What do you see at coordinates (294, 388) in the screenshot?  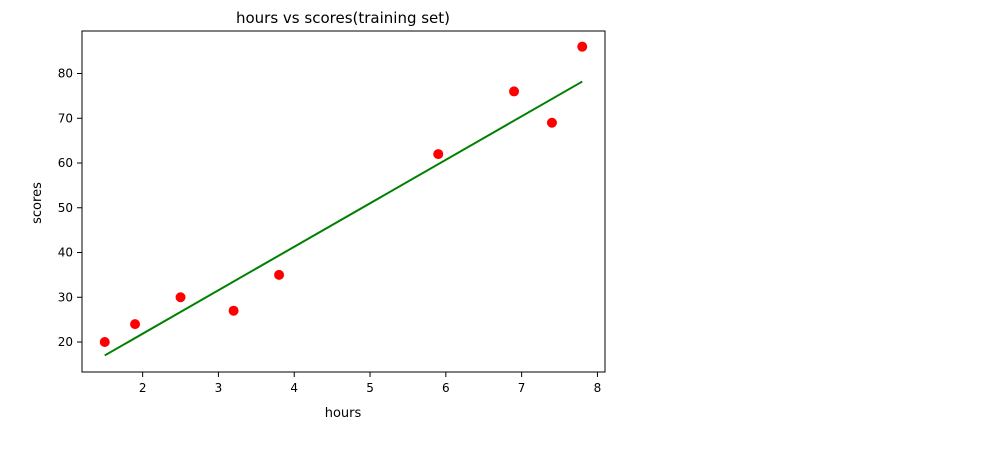 I see `x-tick-label: 4` at bounding box center [294, 388].